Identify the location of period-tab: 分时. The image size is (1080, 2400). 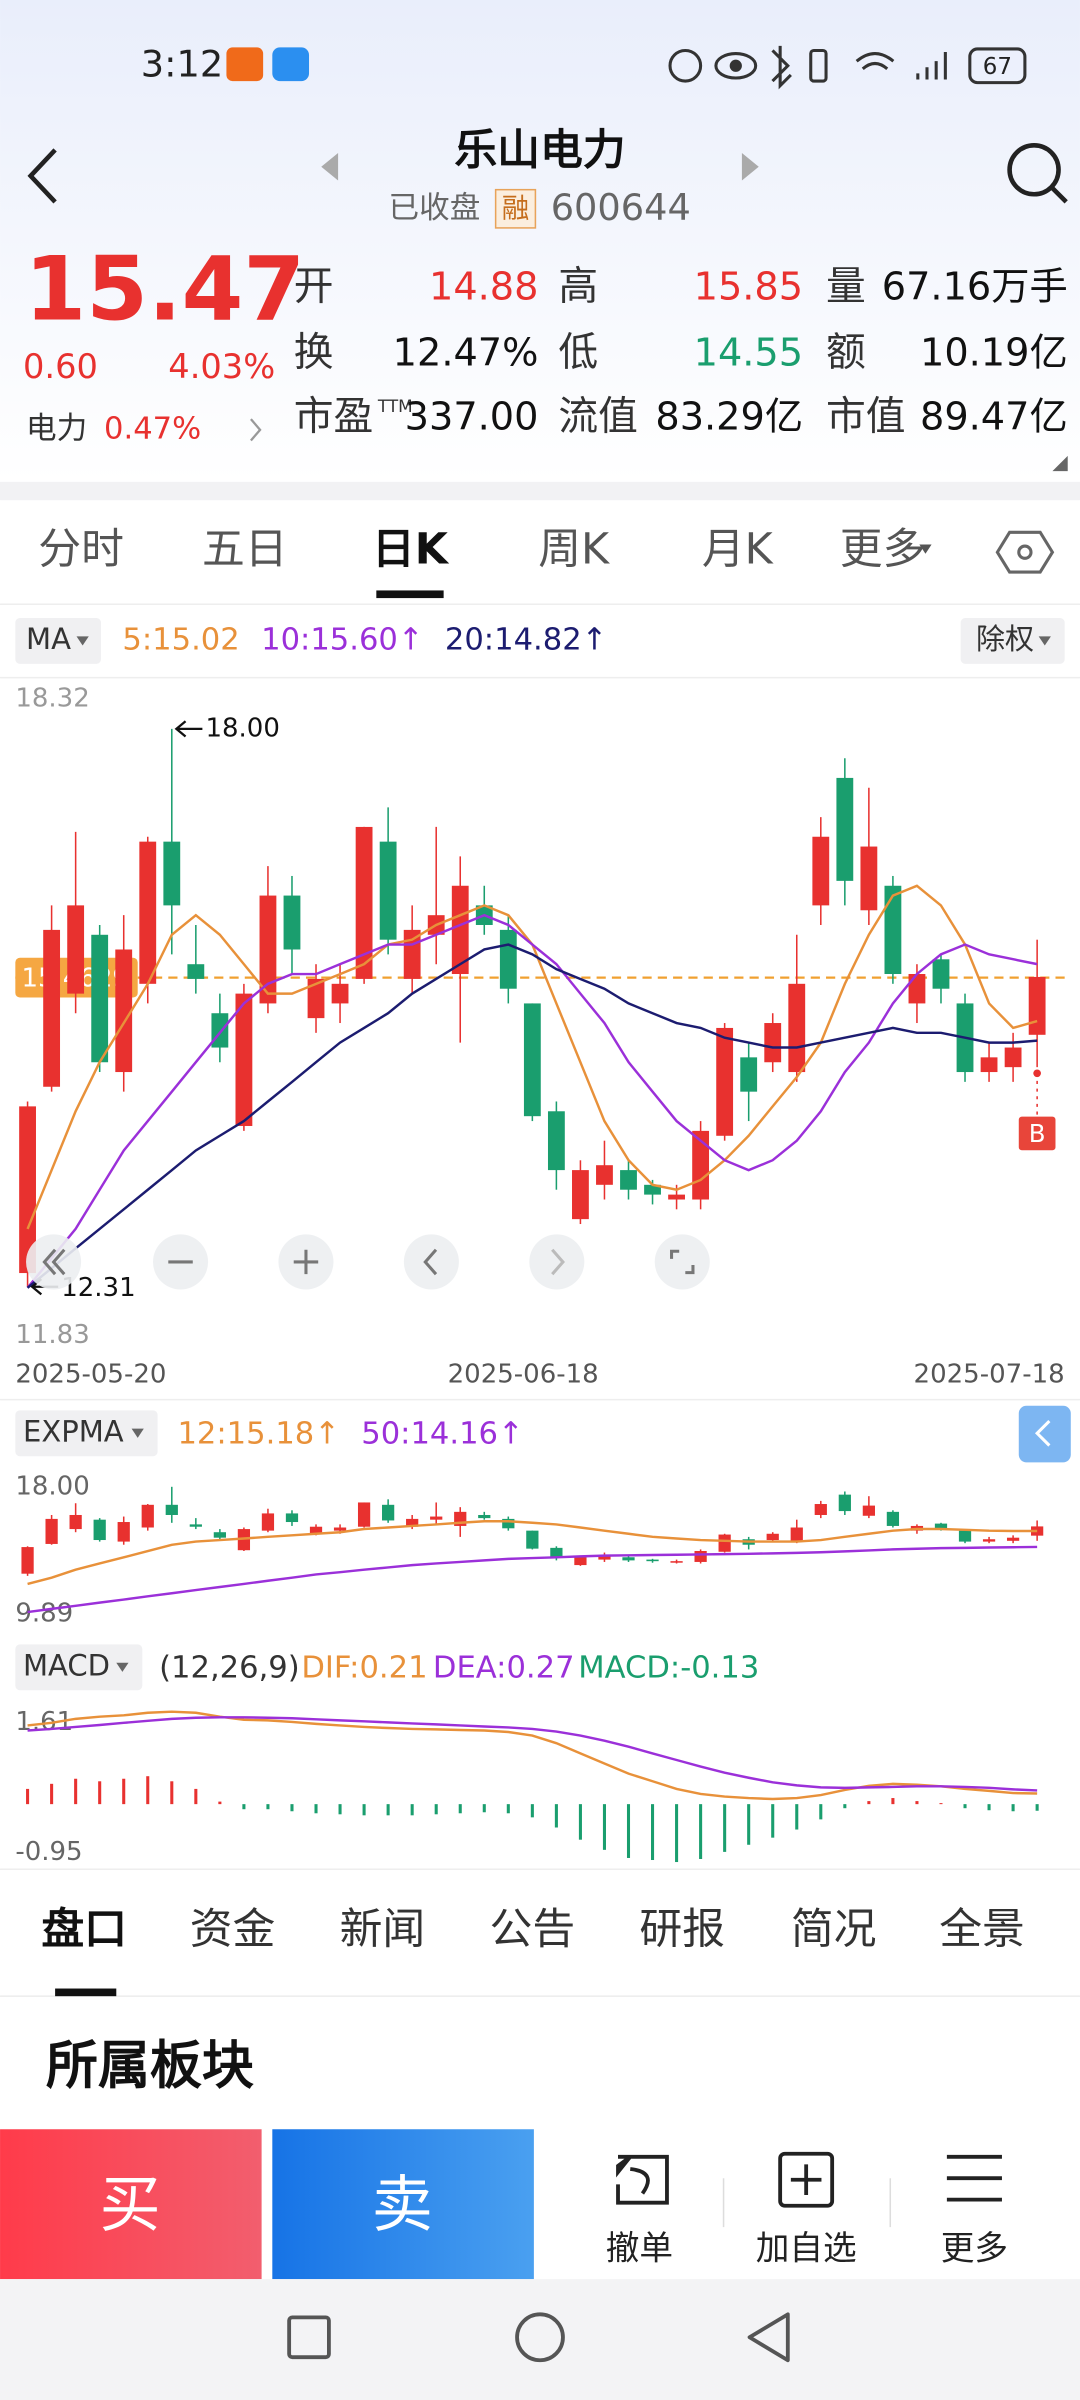
(81, 550).